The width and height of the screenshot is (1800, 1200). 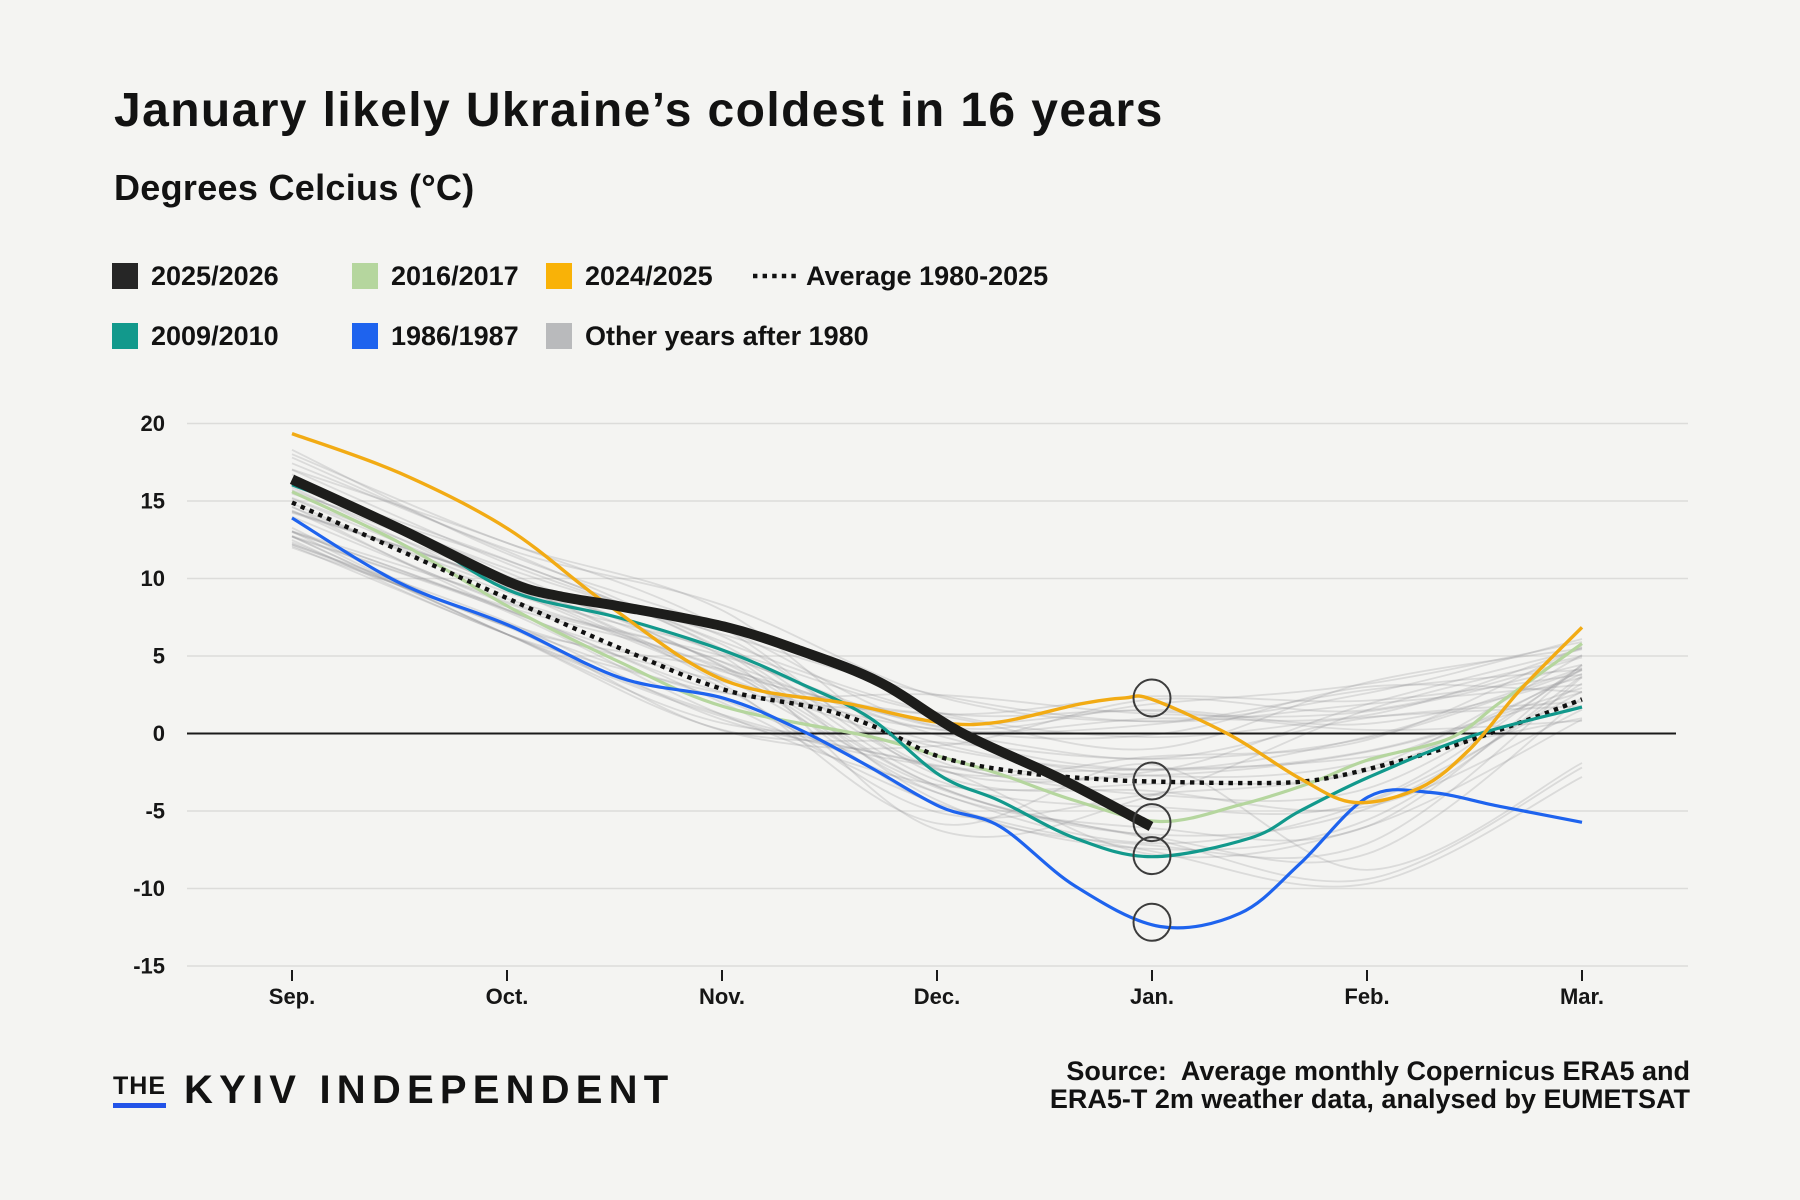 I want to click on svg-text: -5, so click(x=155, y=811).